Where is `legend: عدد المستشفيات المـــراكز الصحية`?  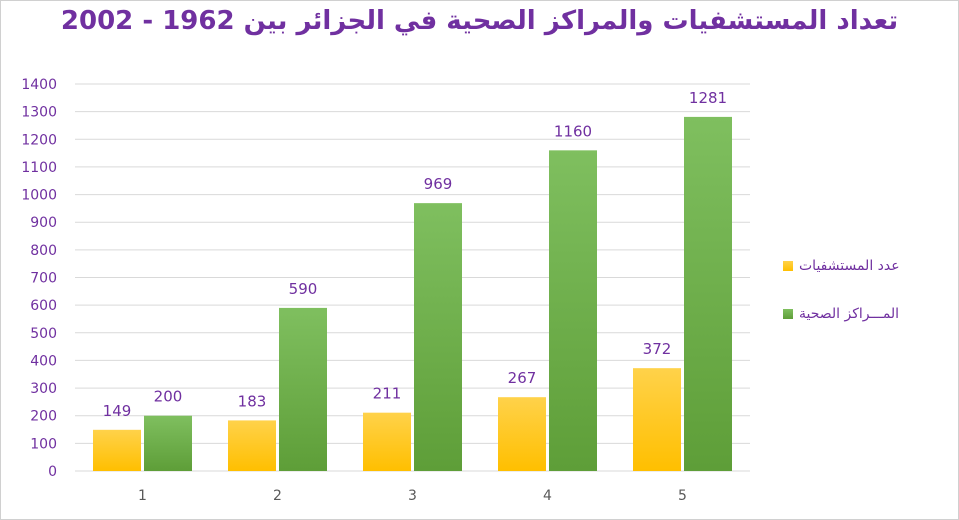
legend: عدد المستشفيات المـــراكز الصحية is located at coordinates (868, 303).